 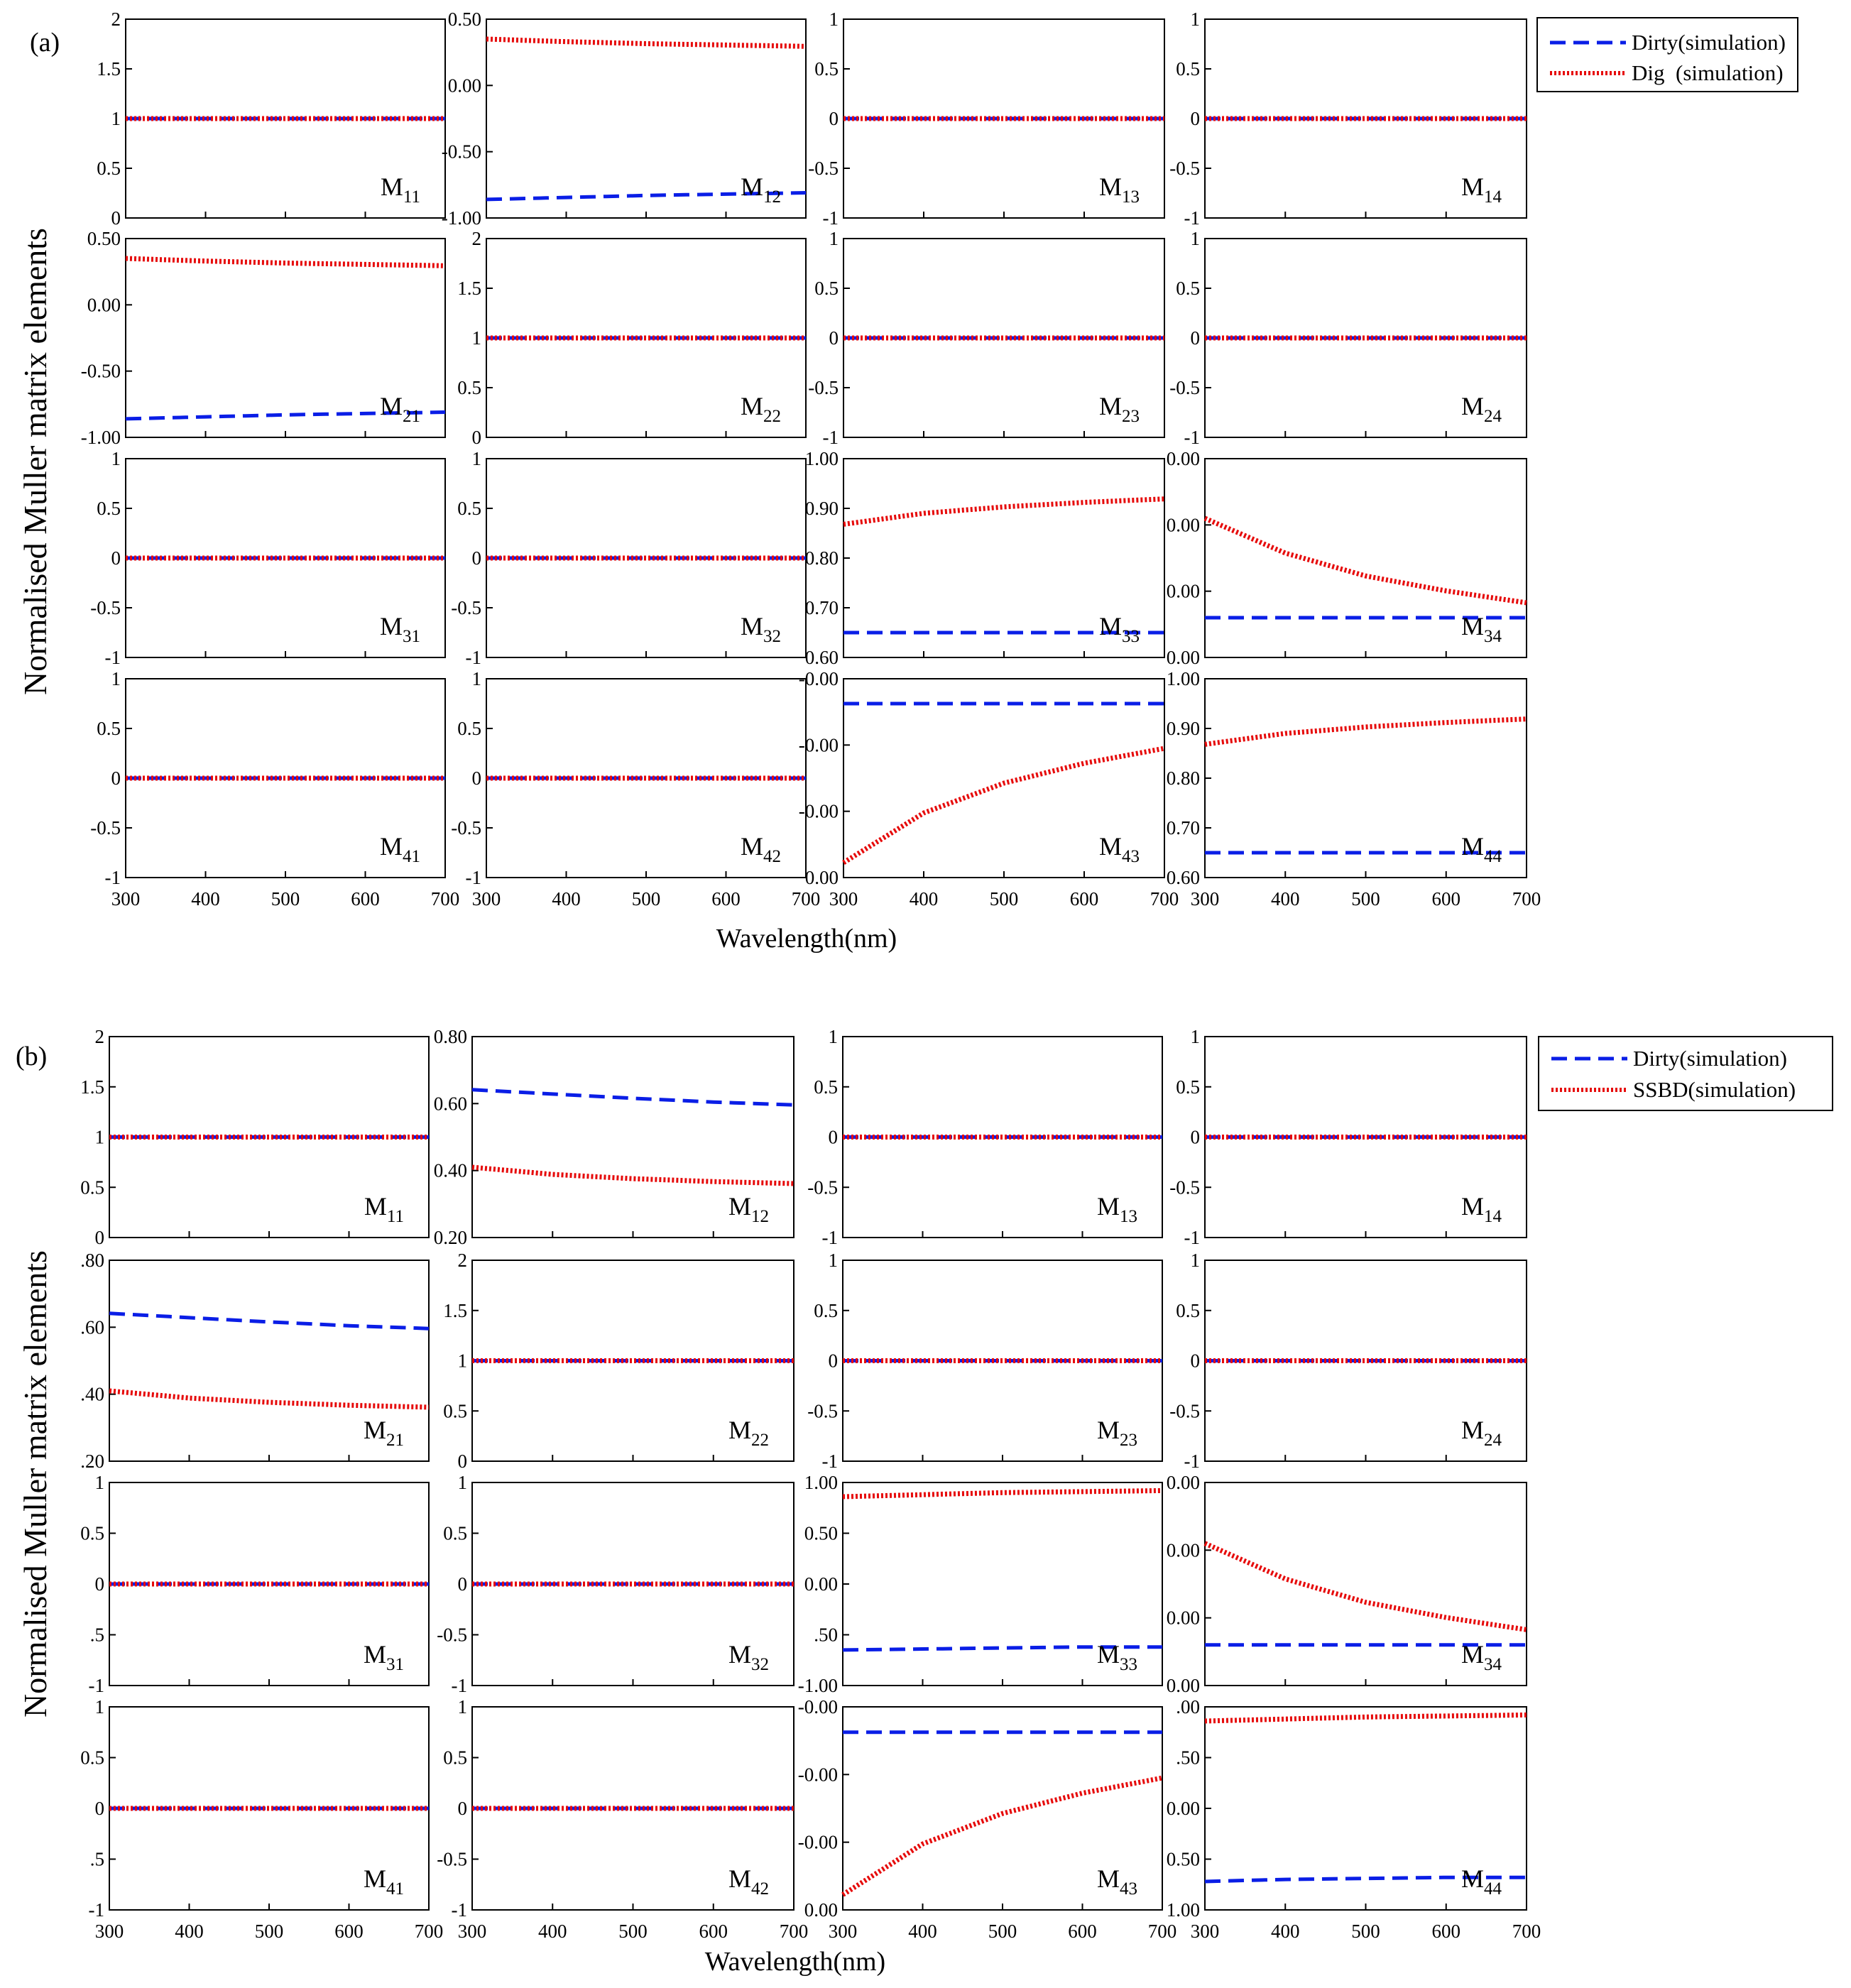 I want to click on subplot-a-m34: 0.00 0.00 0.00 0.00 M34, so click(x=1347, y=558).